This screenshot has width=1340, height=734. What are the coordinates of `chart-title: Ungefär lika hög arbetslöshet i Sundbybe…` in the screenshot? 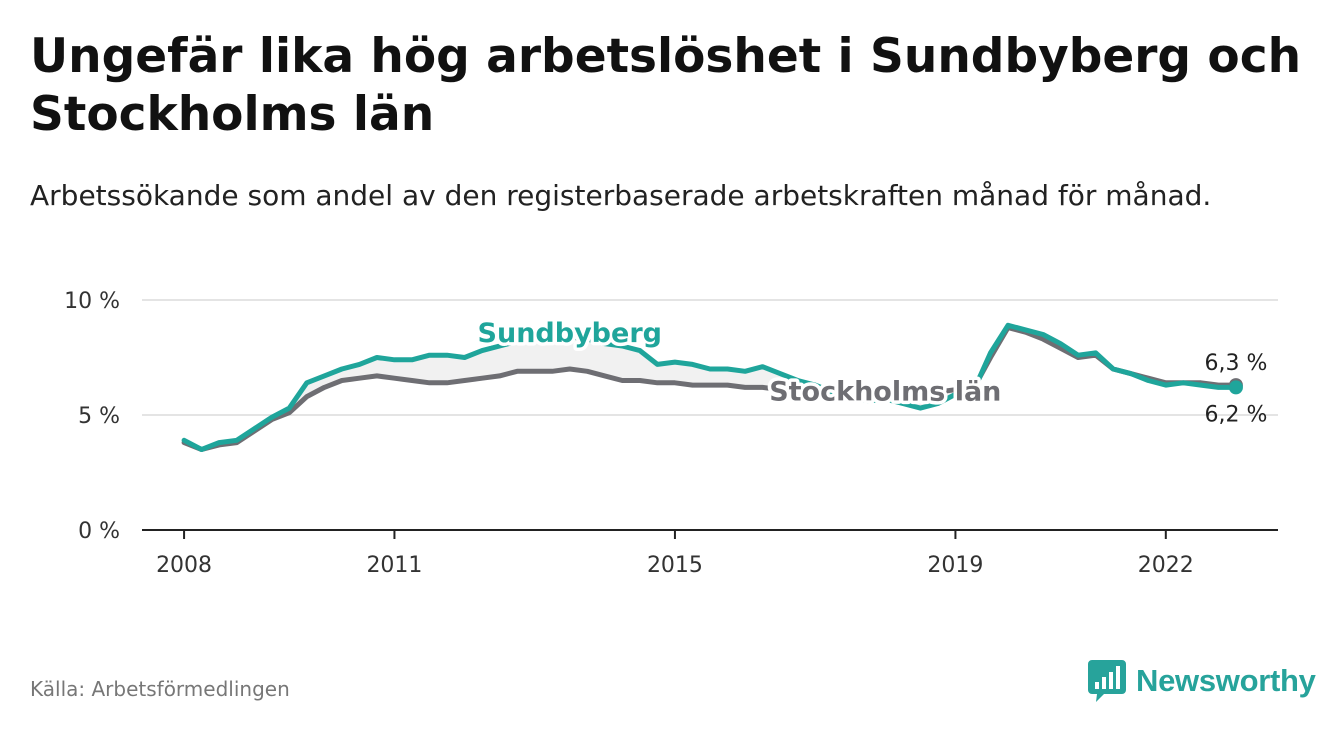 It's located at (666, 85).